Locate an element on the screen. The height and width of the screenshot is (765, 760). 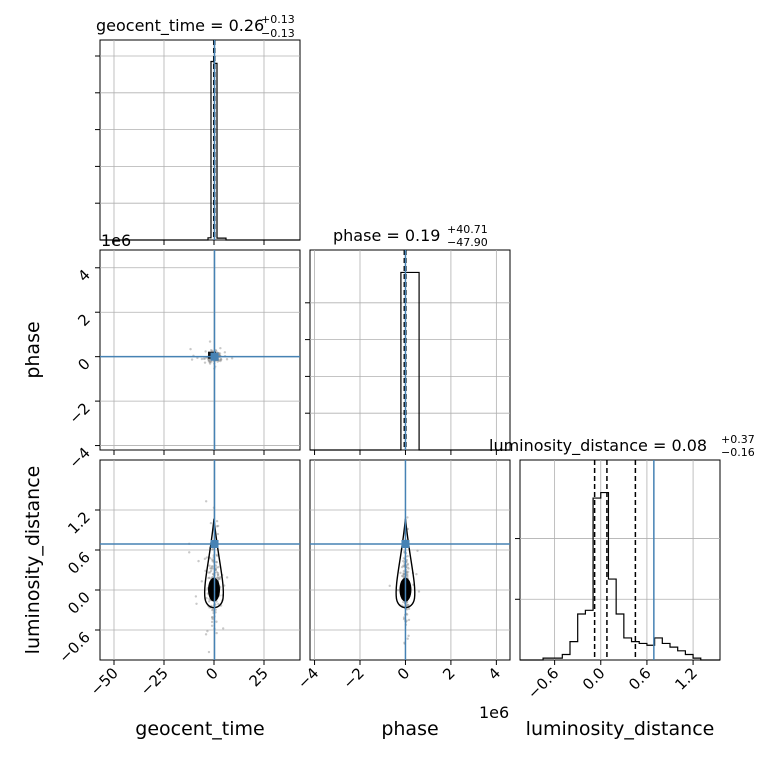
x-tick-label: 25 is located at coordinates (259, 677).